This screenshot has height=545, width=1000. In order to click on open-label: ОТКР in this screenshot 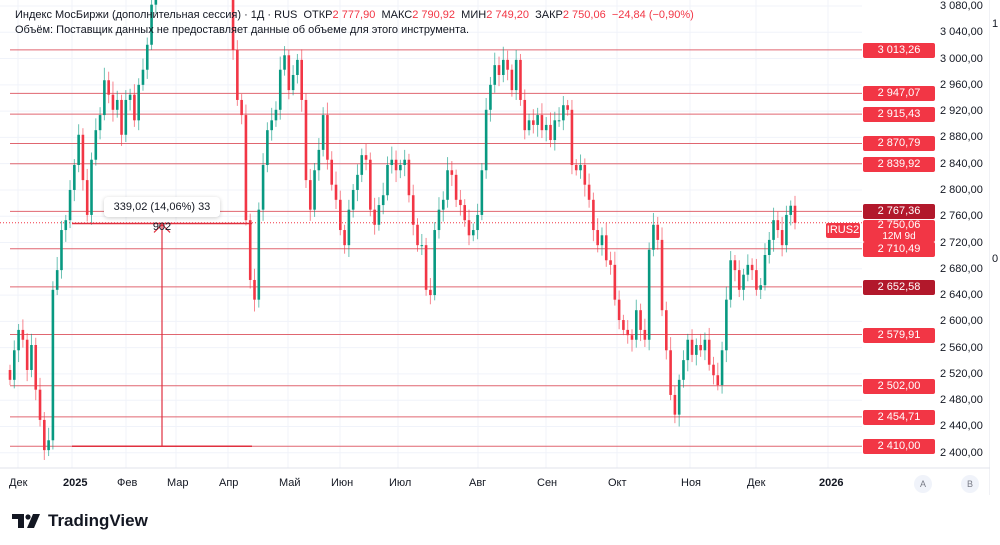, I will do `click(318, 15)`.